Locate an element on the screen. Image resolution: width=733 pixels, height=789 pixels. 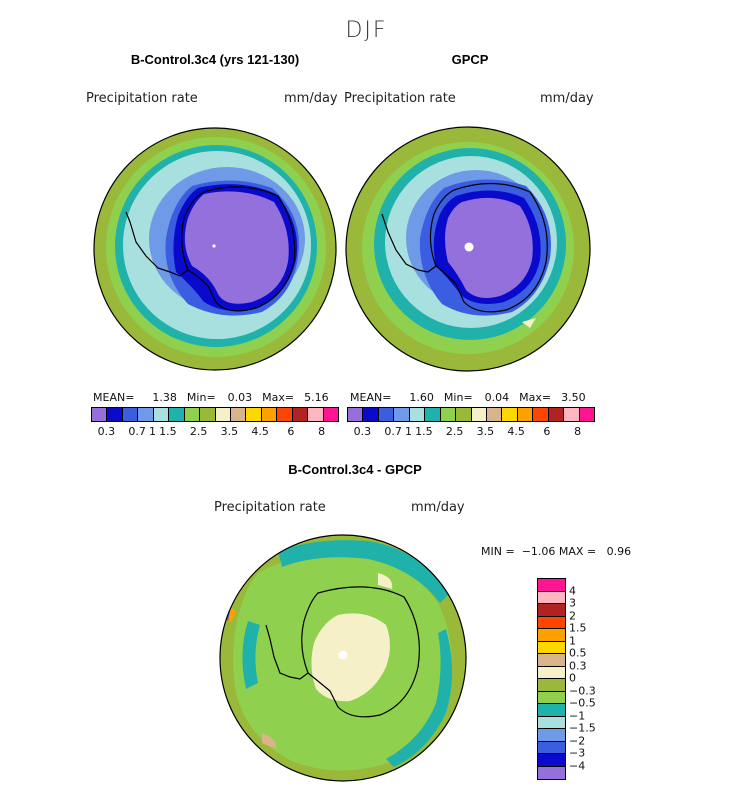
right-max-label: Max= is located at coordinates (535, 397).